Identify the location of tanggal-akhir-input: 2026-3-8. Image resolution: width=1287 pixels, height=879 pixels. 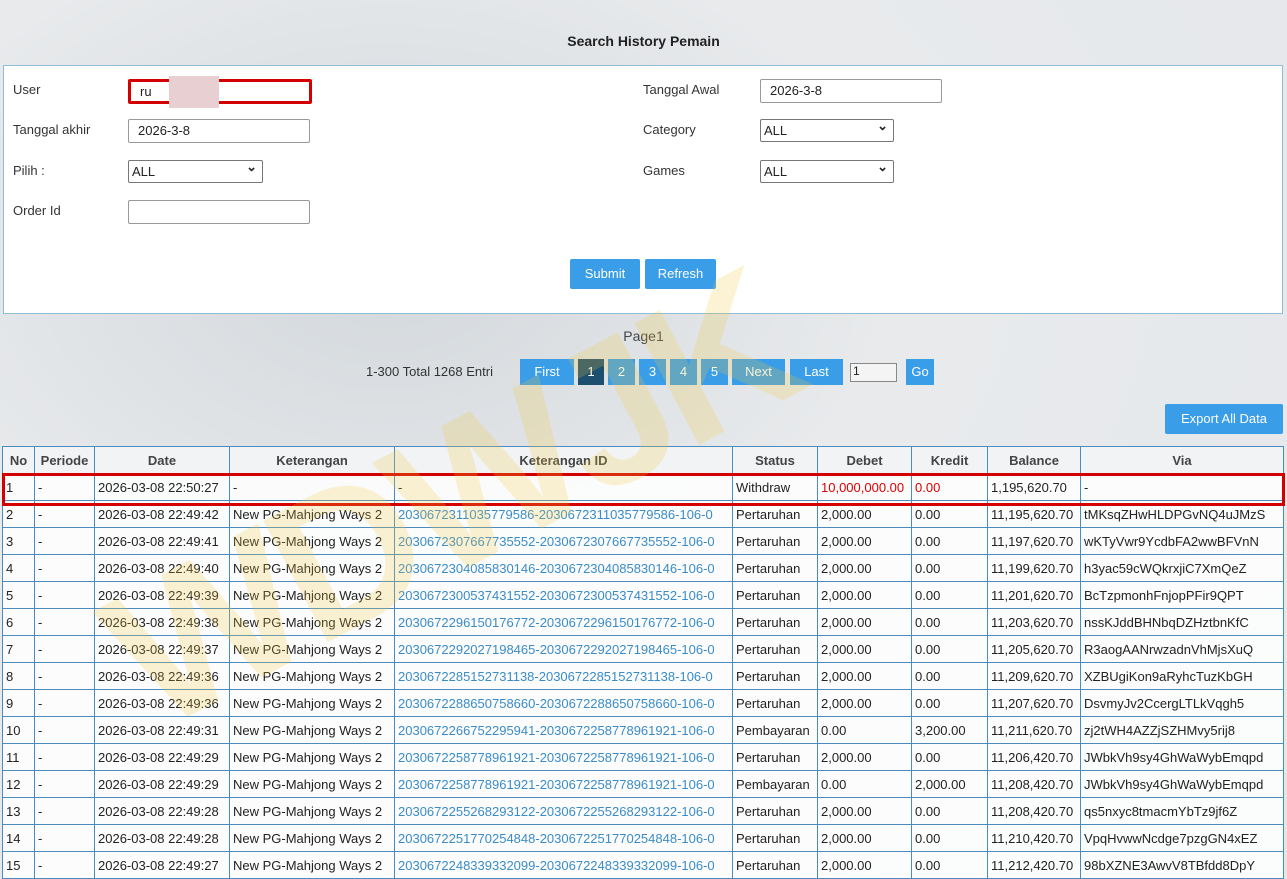
(219, 131).